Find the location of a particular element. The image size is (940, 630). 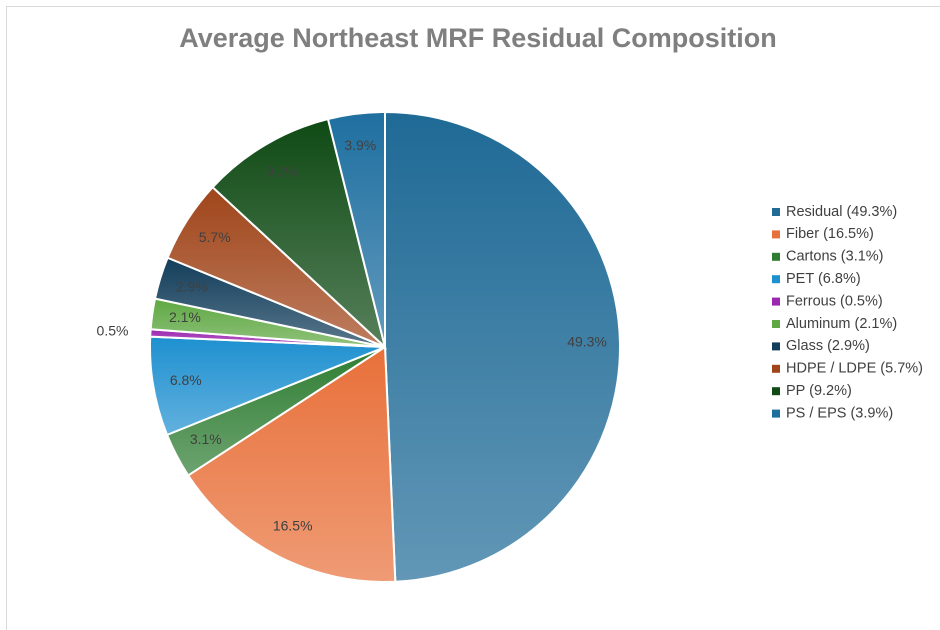

data-label: 6.8% is located at coordinates (186, 380).